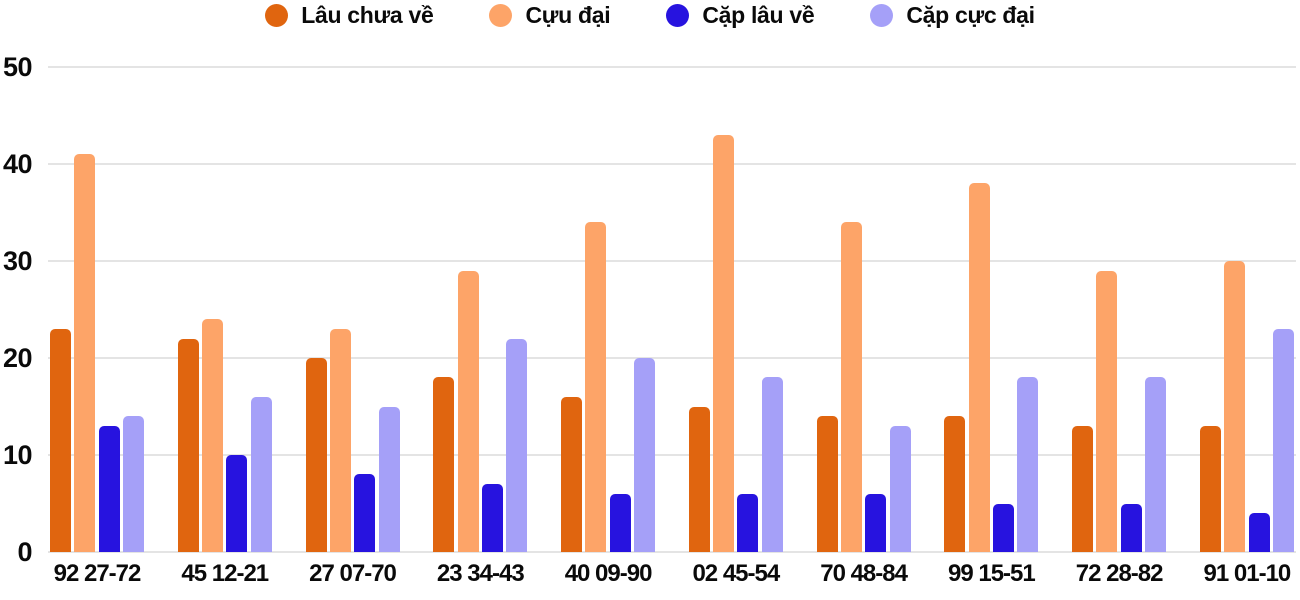 This screenshot has height=600, width=1300. I want to click on y-axis-label: 10, so click(17, 455).